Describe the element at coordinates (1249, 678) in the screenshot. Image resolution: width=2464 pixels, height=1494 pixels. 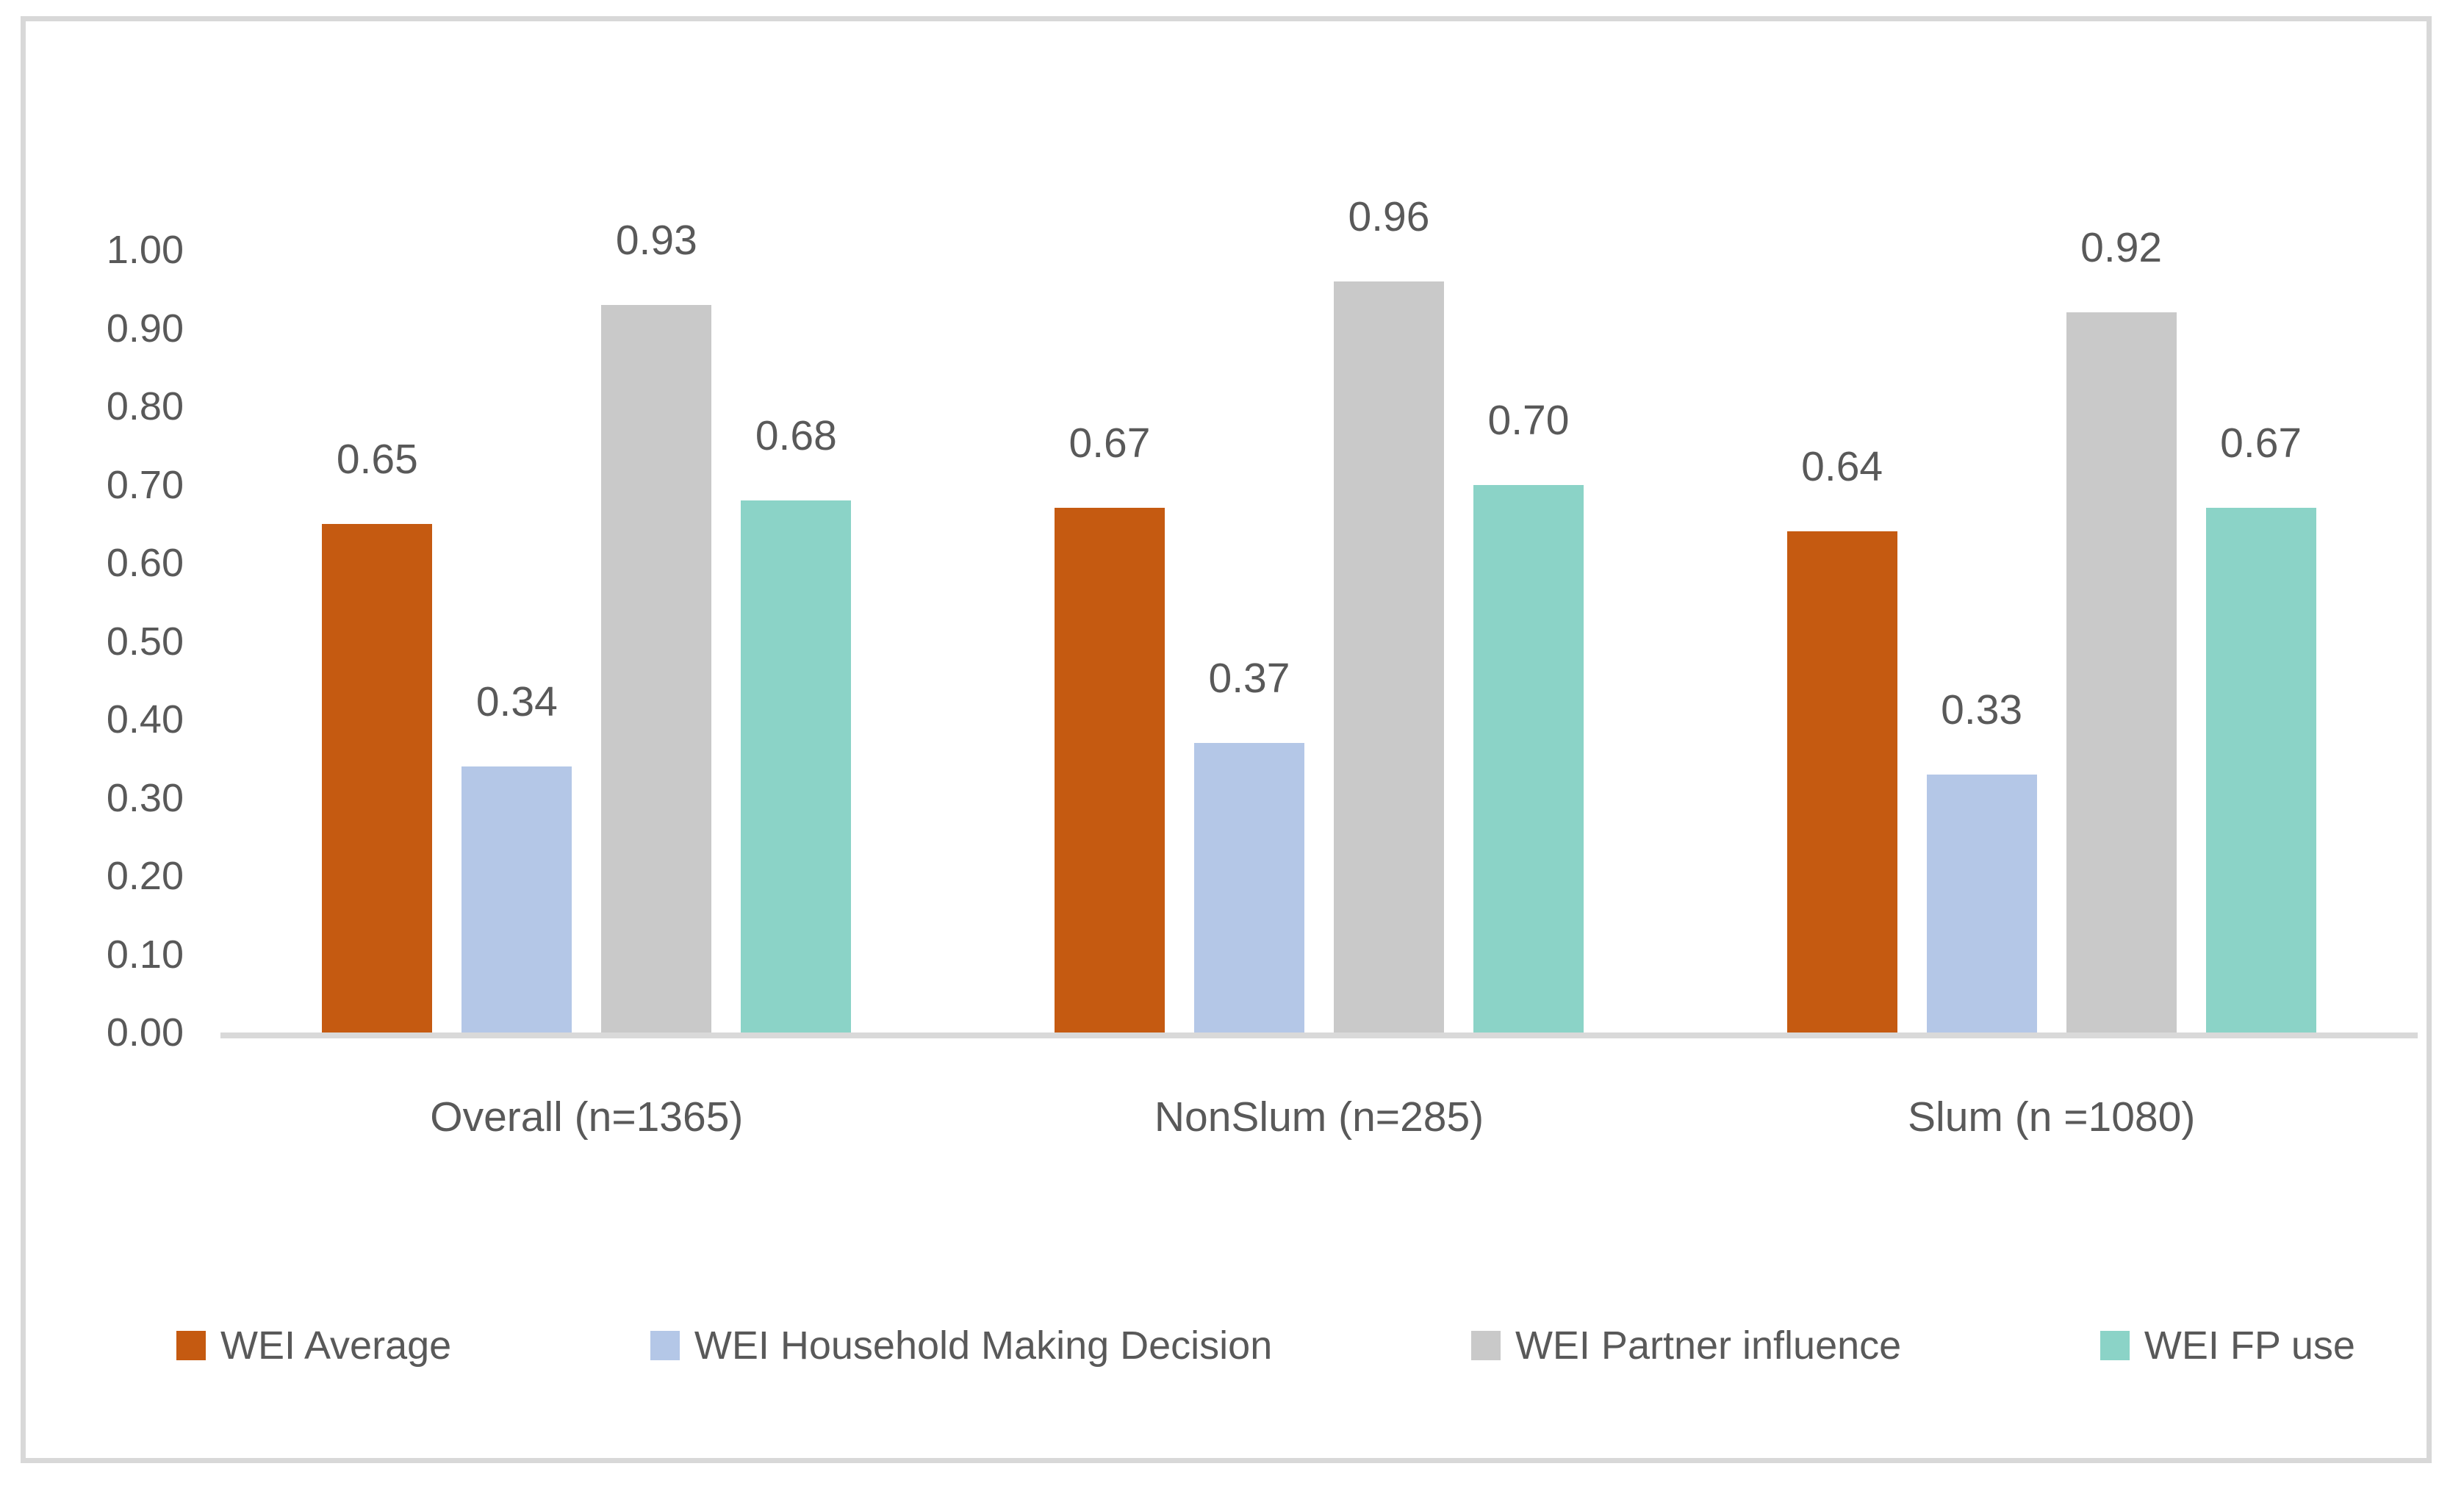
I see `data-label: 0.37` at that location.